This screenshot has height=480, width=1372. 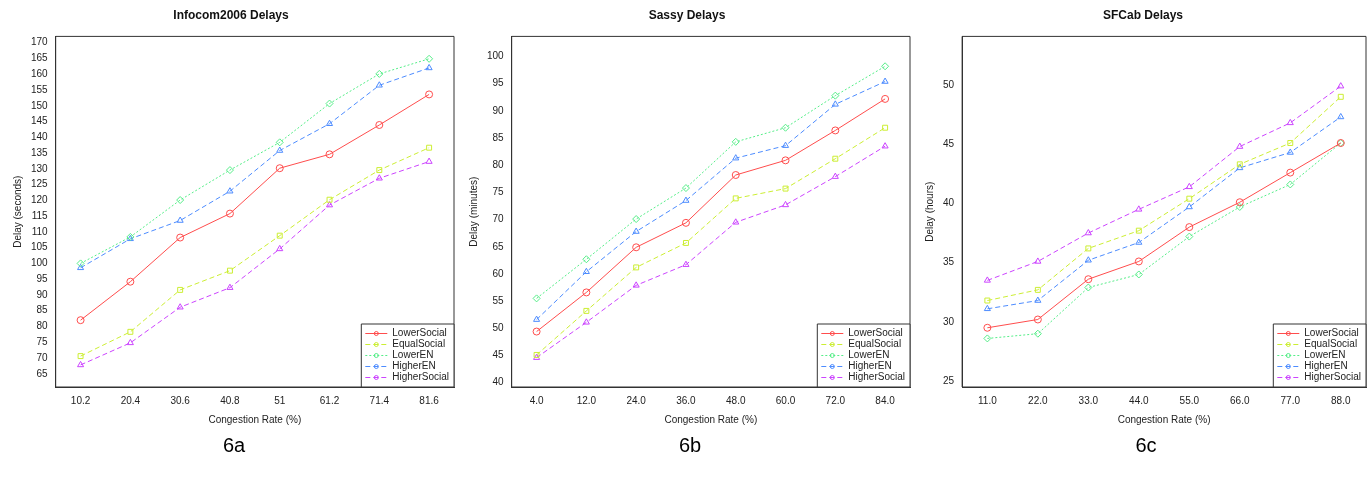 I want to click on x-tick-label: 55.0, so click(x=1189, y=400).